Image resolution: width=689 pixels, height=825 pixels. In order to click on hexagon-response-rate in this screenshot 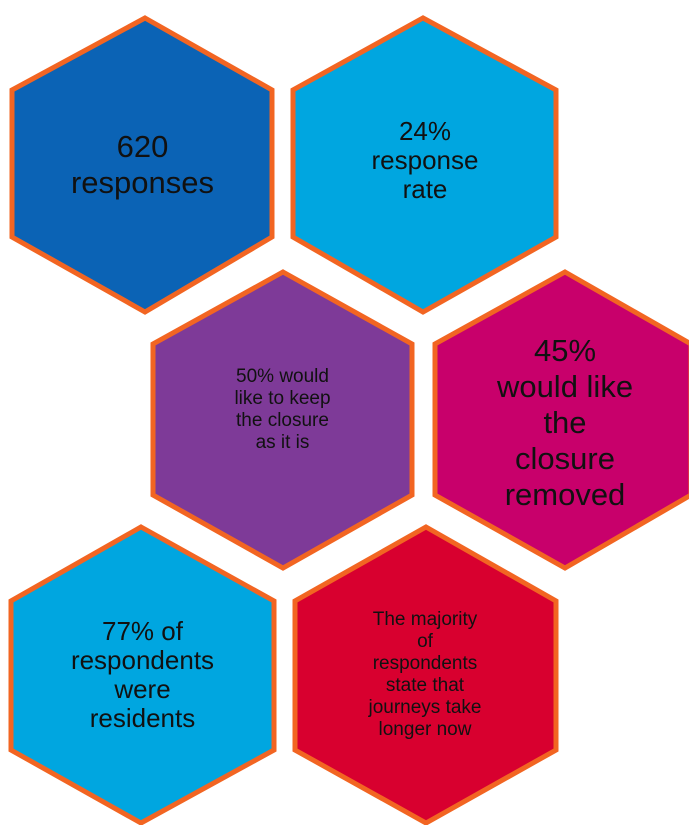, I will do `click(424, 165)`.